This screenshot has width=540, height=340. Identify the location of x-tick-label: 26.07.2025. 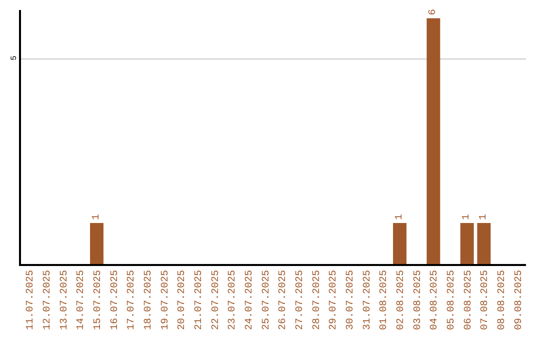
(284, 300).